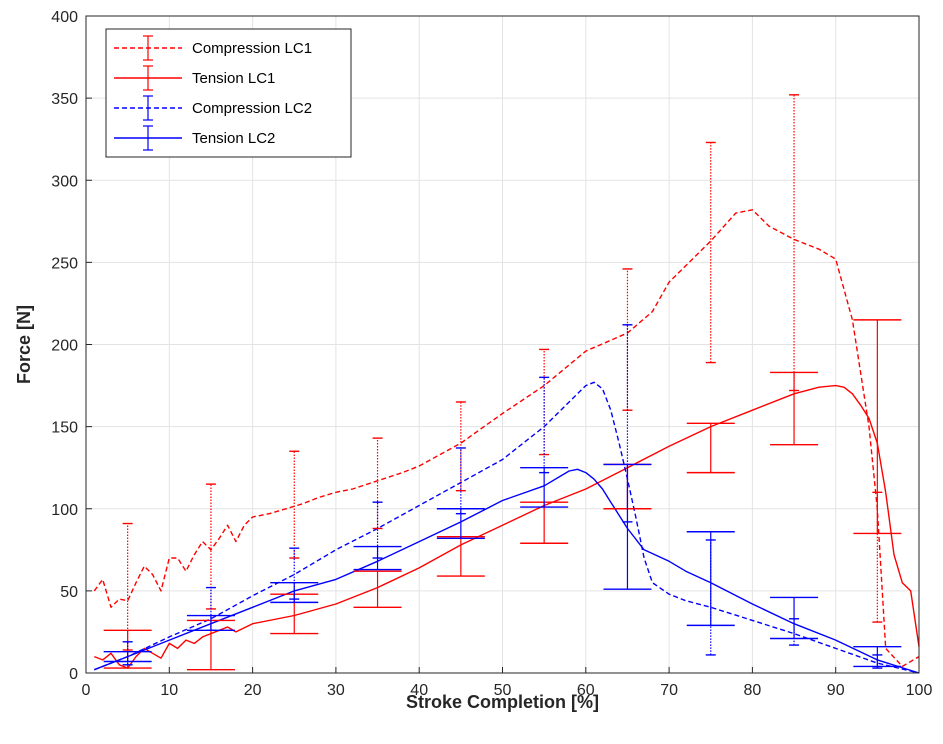 The width and height of the screenshot is (943, 744). Describe the element at coordinates (502, 702) in the screenshot. I see `x-axis-label: Stroke Completion [%]` at that location.